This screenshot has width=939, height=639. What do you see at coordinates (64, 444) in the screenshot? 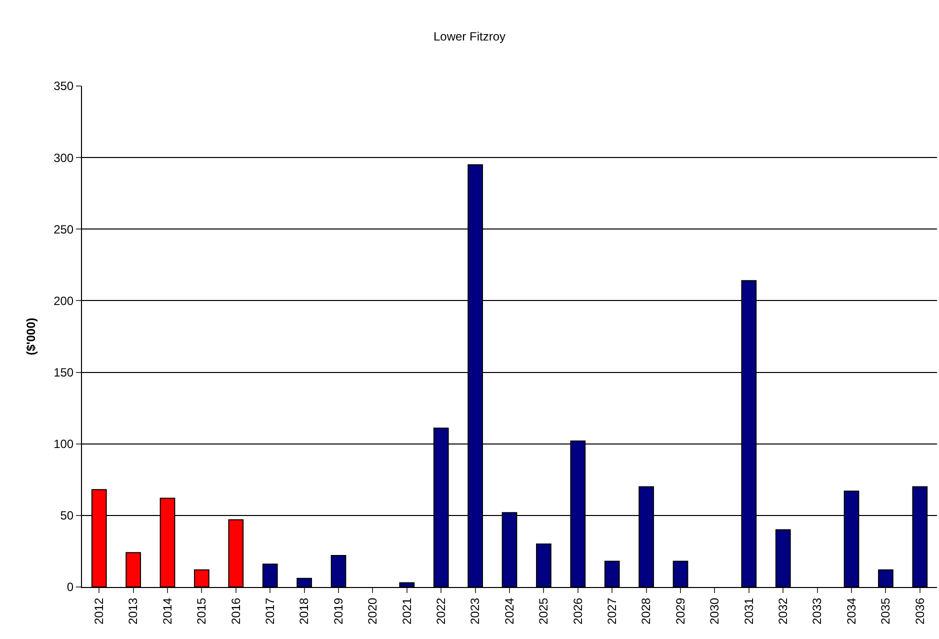
I see `y-tick-label: 100` at bounding box center [64, 444].